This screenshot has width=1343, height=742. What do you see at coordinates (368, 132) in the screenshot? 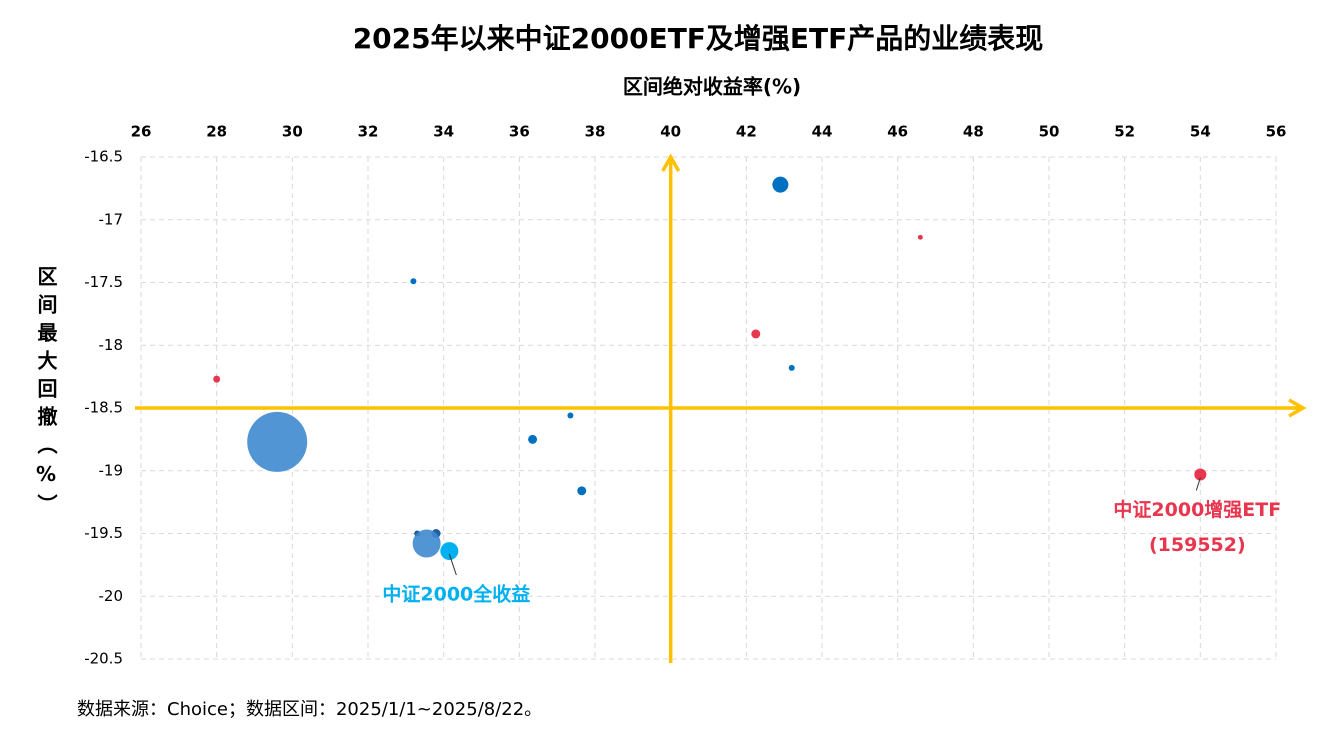
I see `x-tick-label: 32` at bounding box center [368, 132].